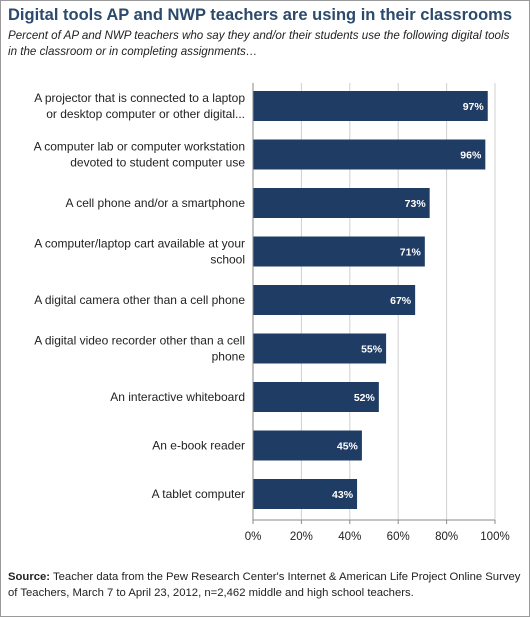  What do you see at coordinates (198, 446) in the screenshot?
I see `category-label: An e-book reader` at bounding box center [198, 446].